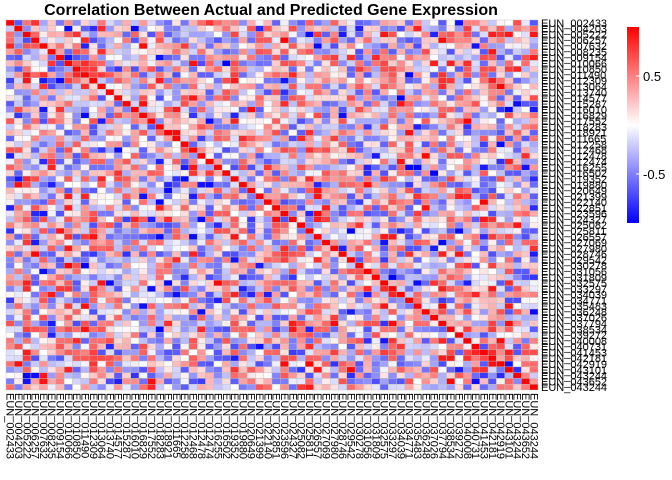  I want to click on row-label: EUN_012258, so click(574, 145).